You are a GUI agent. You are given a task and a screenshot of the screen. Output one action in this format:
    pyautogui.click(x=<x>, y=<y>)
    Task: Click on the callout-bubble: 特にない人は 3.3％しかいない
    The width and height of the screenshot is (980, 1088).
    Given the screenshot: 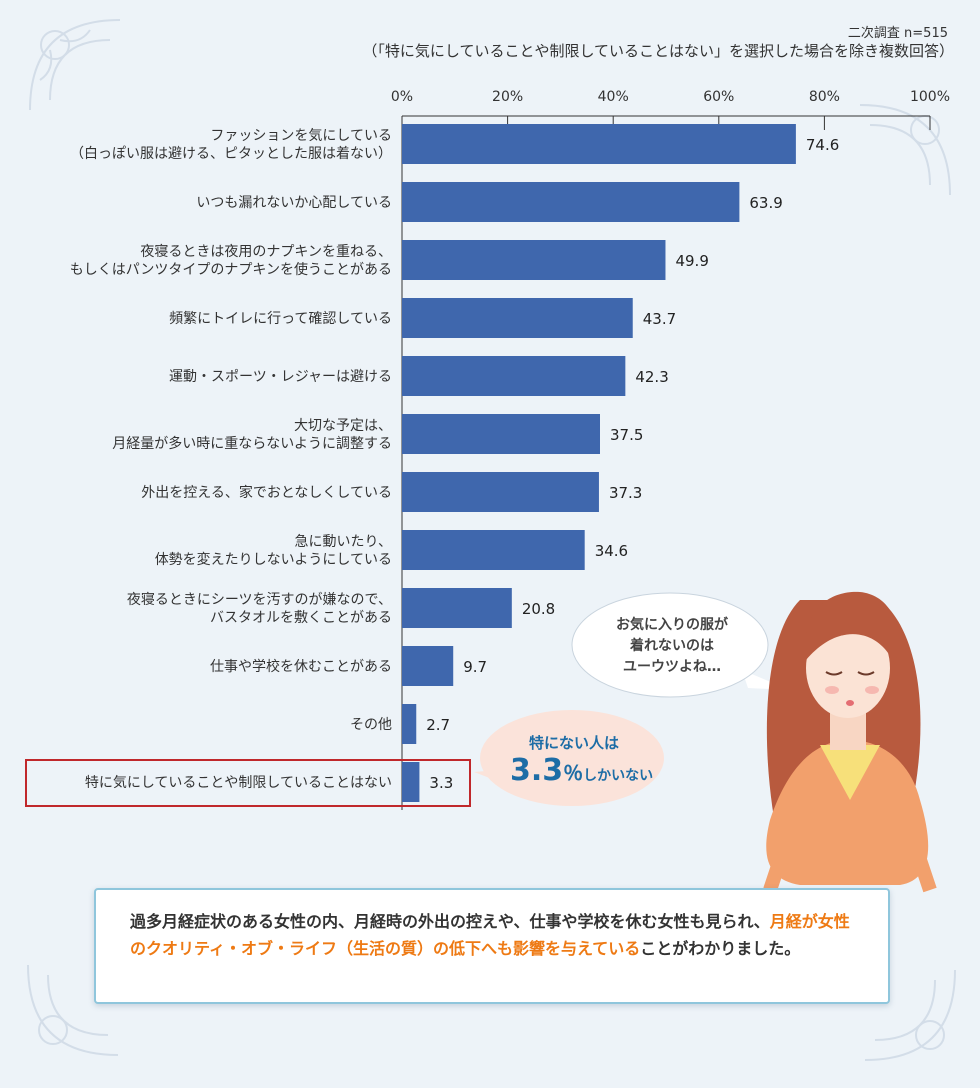 What is the action you would take?
    pyautogui.click(x=569, y=758)
    